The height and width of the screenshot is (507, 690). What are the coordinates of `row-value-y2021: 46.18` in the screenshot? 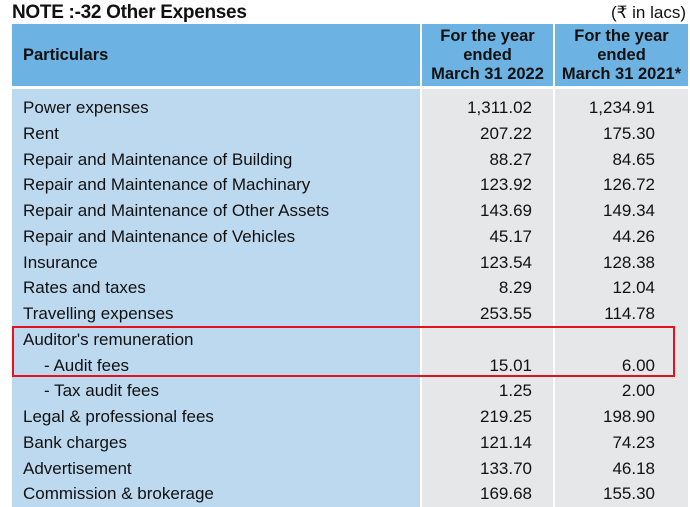 It's located at (633, 468).